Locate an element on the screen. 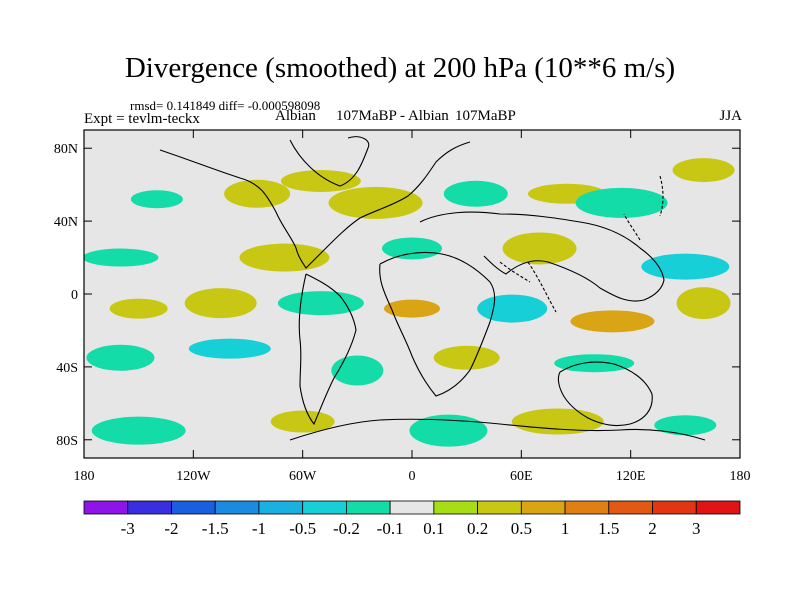 Image resolution: width=800 pixels, height=600 pixels. x-tick-label: 60E is located at coordinates (521, 476).